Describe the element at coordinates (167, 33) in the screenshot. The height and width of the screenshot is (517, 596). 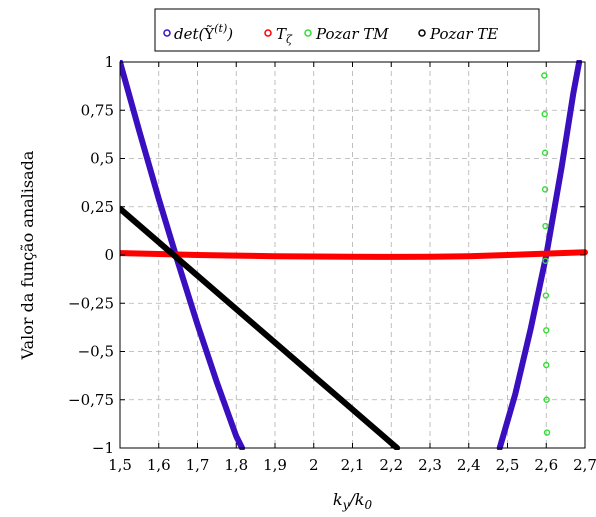
I see `legend-marker-det` at that location.